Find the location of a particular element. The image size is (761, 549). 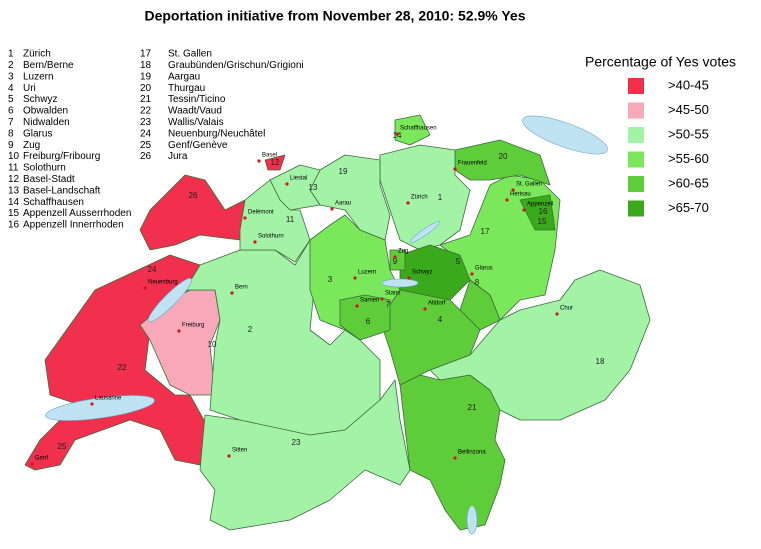

canton-number-label: 25 is located at coordinates (62, 446).